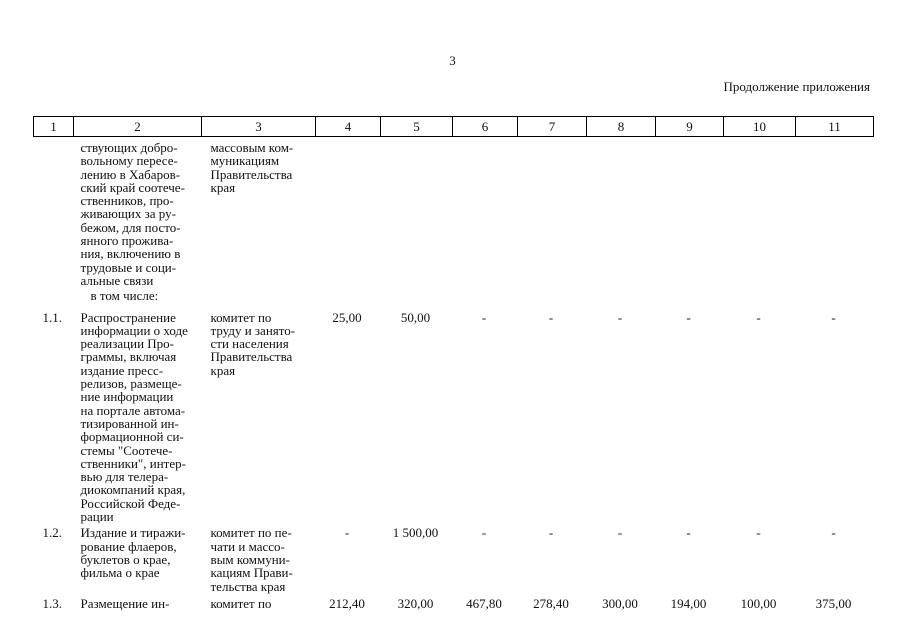 The image size is (905, 640). Describe the element at coordinates (137, 126) in the screenshot. I see `column-number-header: 2` at that location.